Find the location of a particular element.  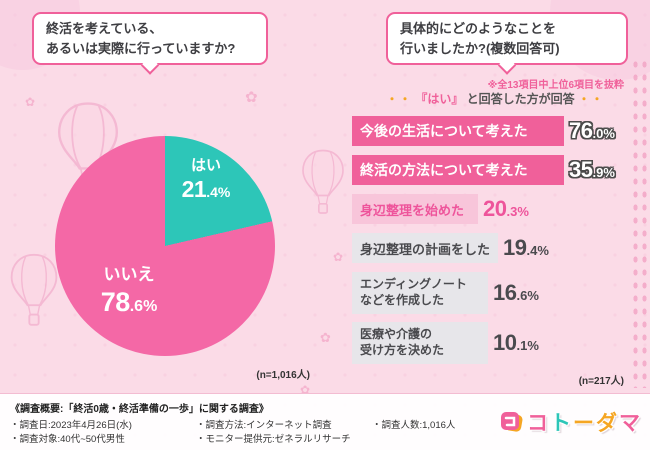

pie-no-value-int: 78 is located at coordinates (115, 301).